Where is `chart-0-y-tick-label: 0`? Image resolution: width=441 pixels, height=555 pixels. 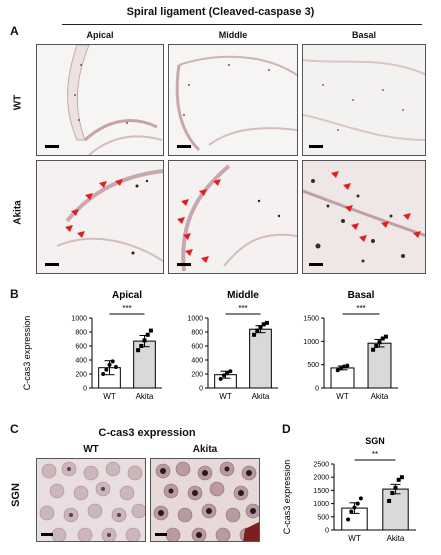 chart-0-y-tick-label: 0 is located at coordinates (85, 389).